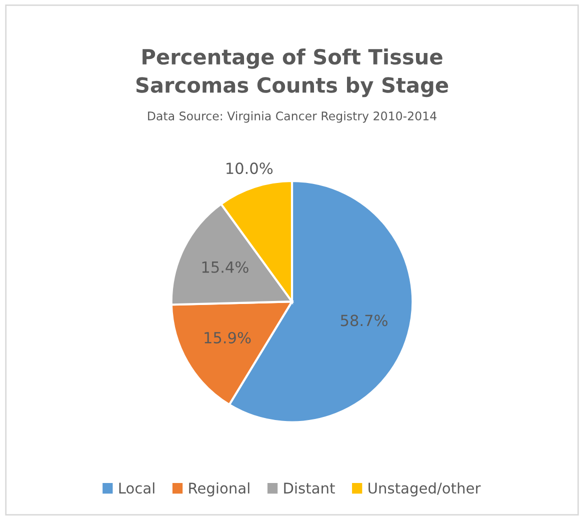  I want to click on legend-label: Distant, so click(309, 488).